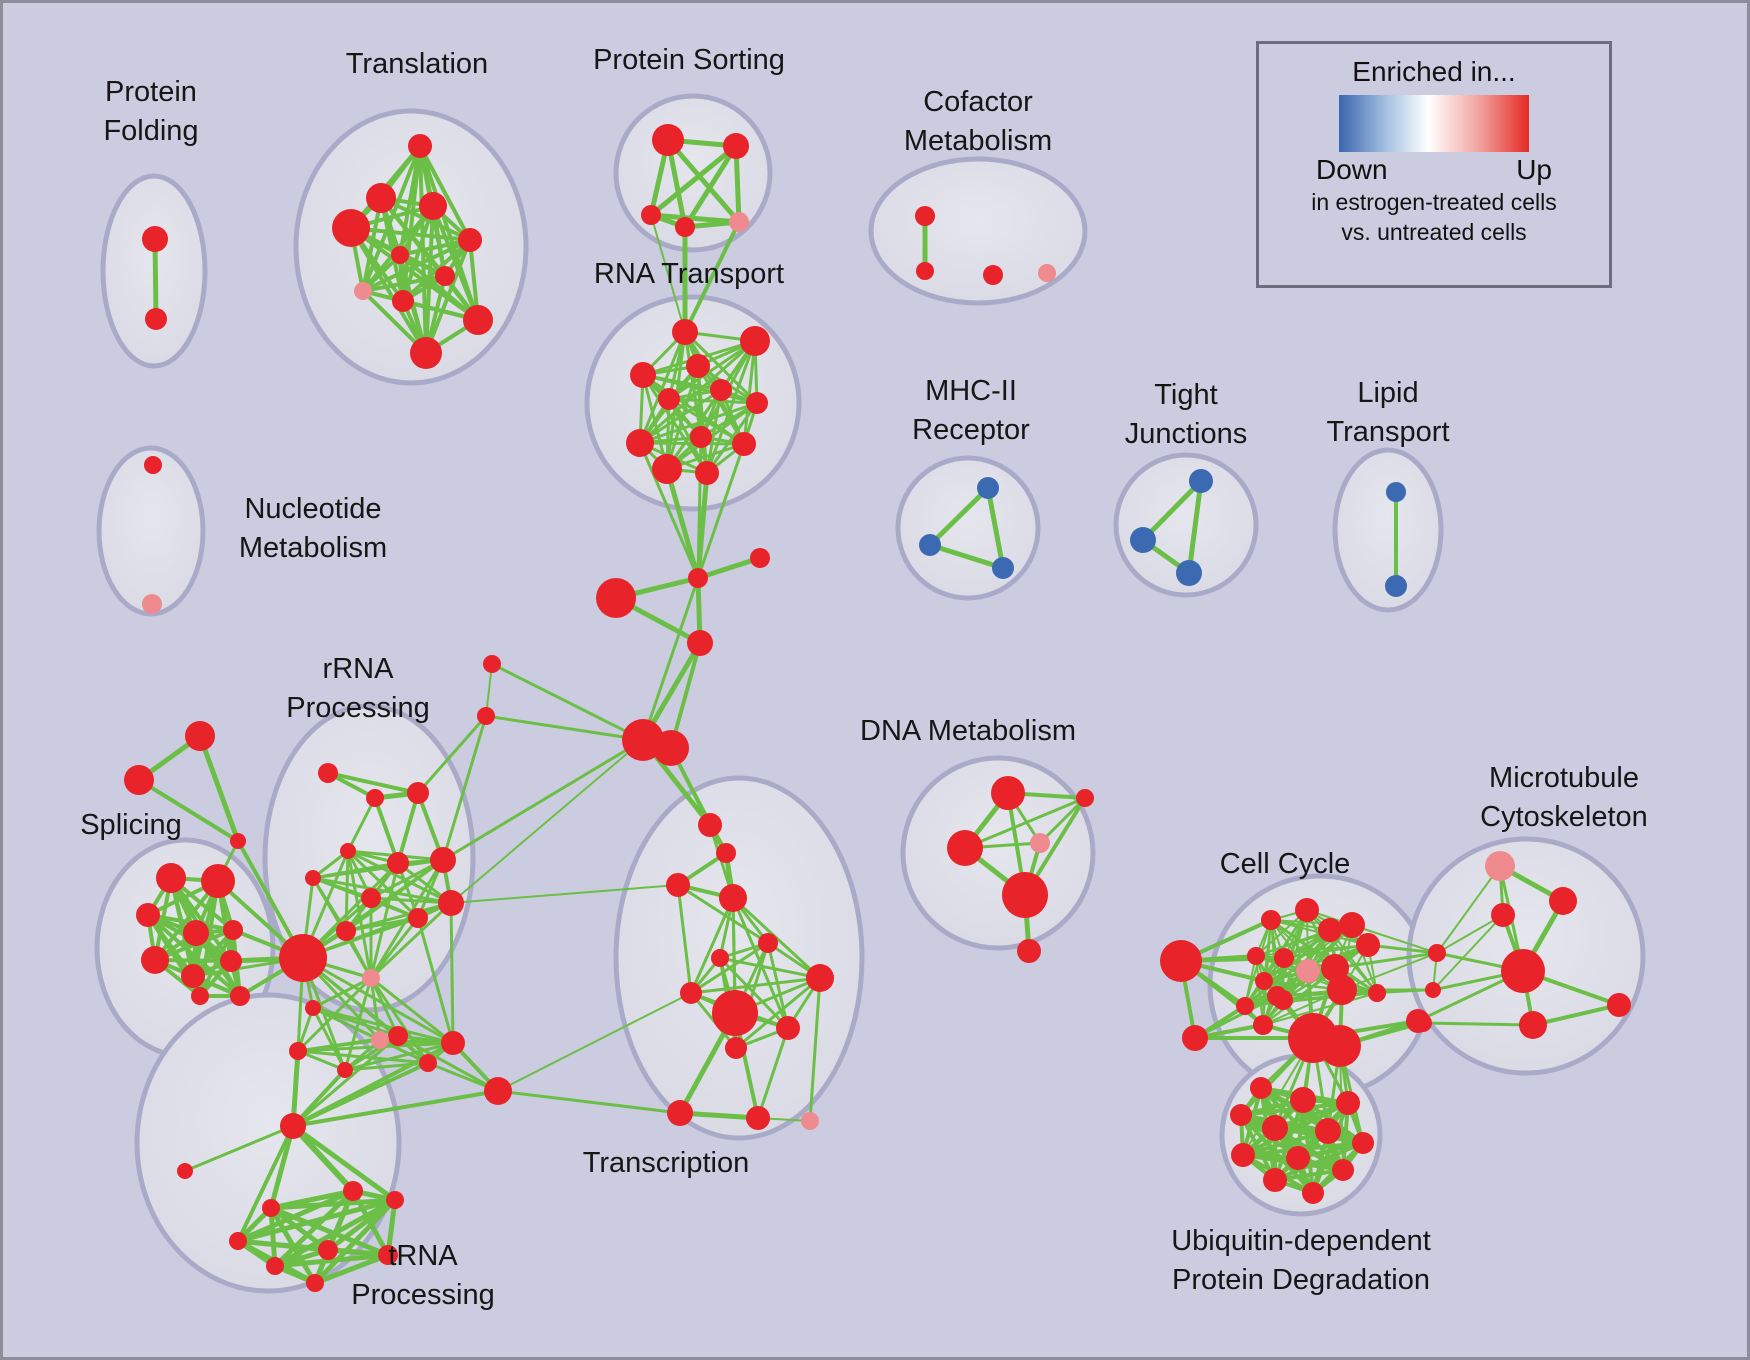 This screenshot has height=1360, width=1750. What do you see at coordinates (1275, 1128) in the screenshot?
I see `node-ub5` at bounding box center [1275, 1128].